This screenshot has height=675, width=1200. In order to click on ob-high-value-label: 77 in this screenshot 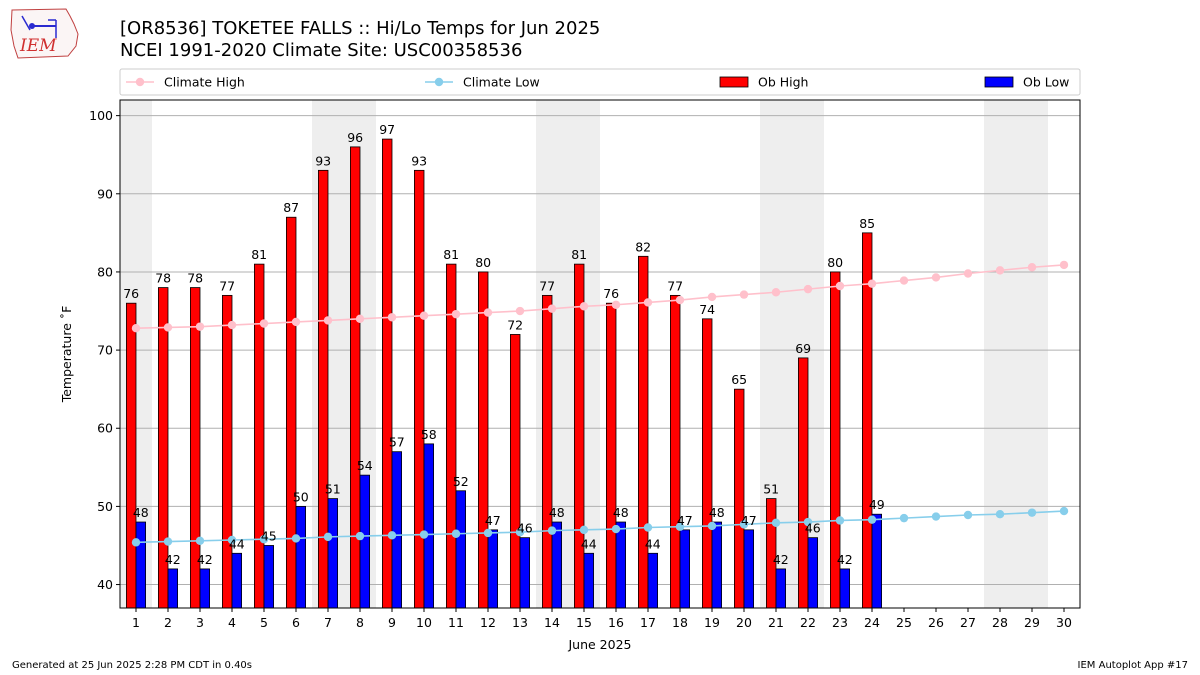, I will do `click(227, 285)`.